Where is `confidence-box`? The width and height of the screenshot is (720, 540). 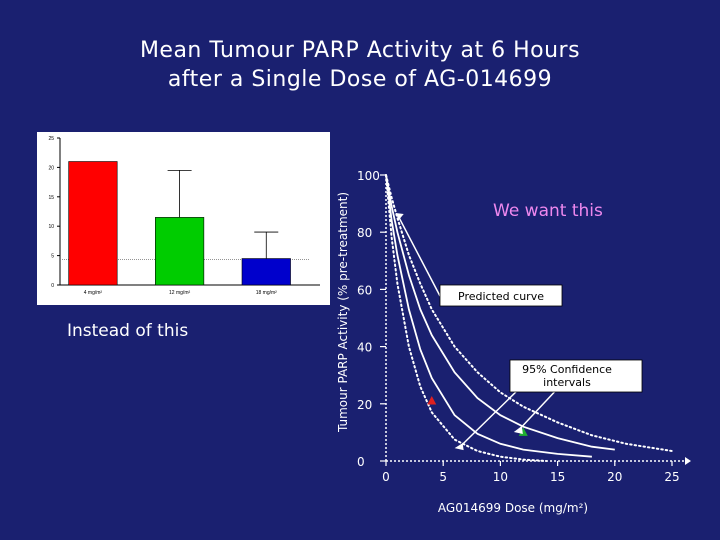
confidence-box is located at coordinates (576, 376).